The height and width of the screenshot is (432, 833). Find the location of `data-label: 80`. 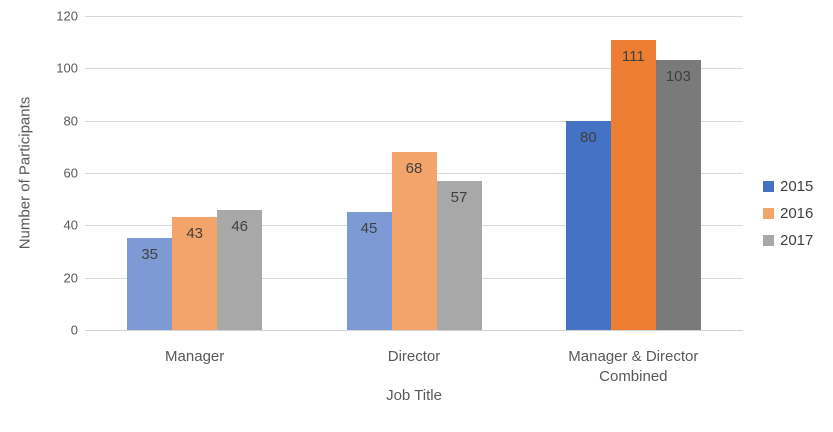

data-label: 80 is located at coordinates (588, 137).